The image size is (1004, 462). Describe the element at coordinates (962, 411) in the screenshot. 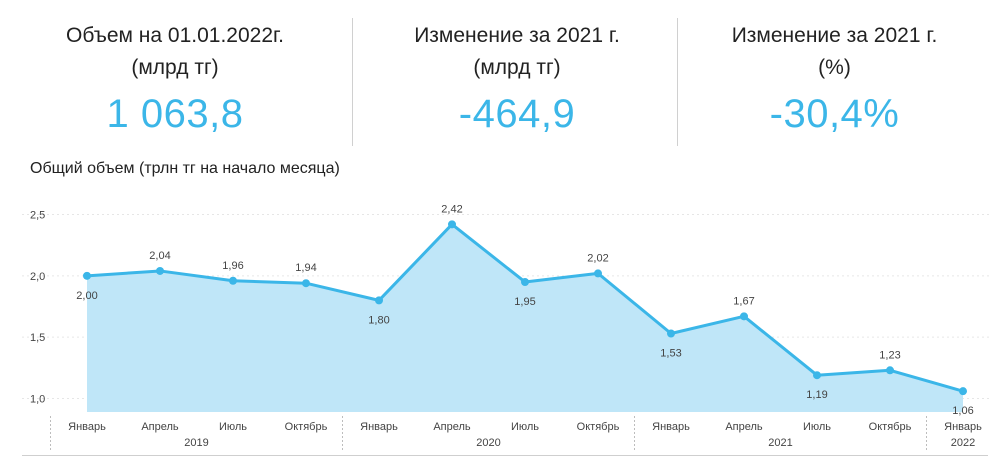

I see `data-label: 1,06` at that location.